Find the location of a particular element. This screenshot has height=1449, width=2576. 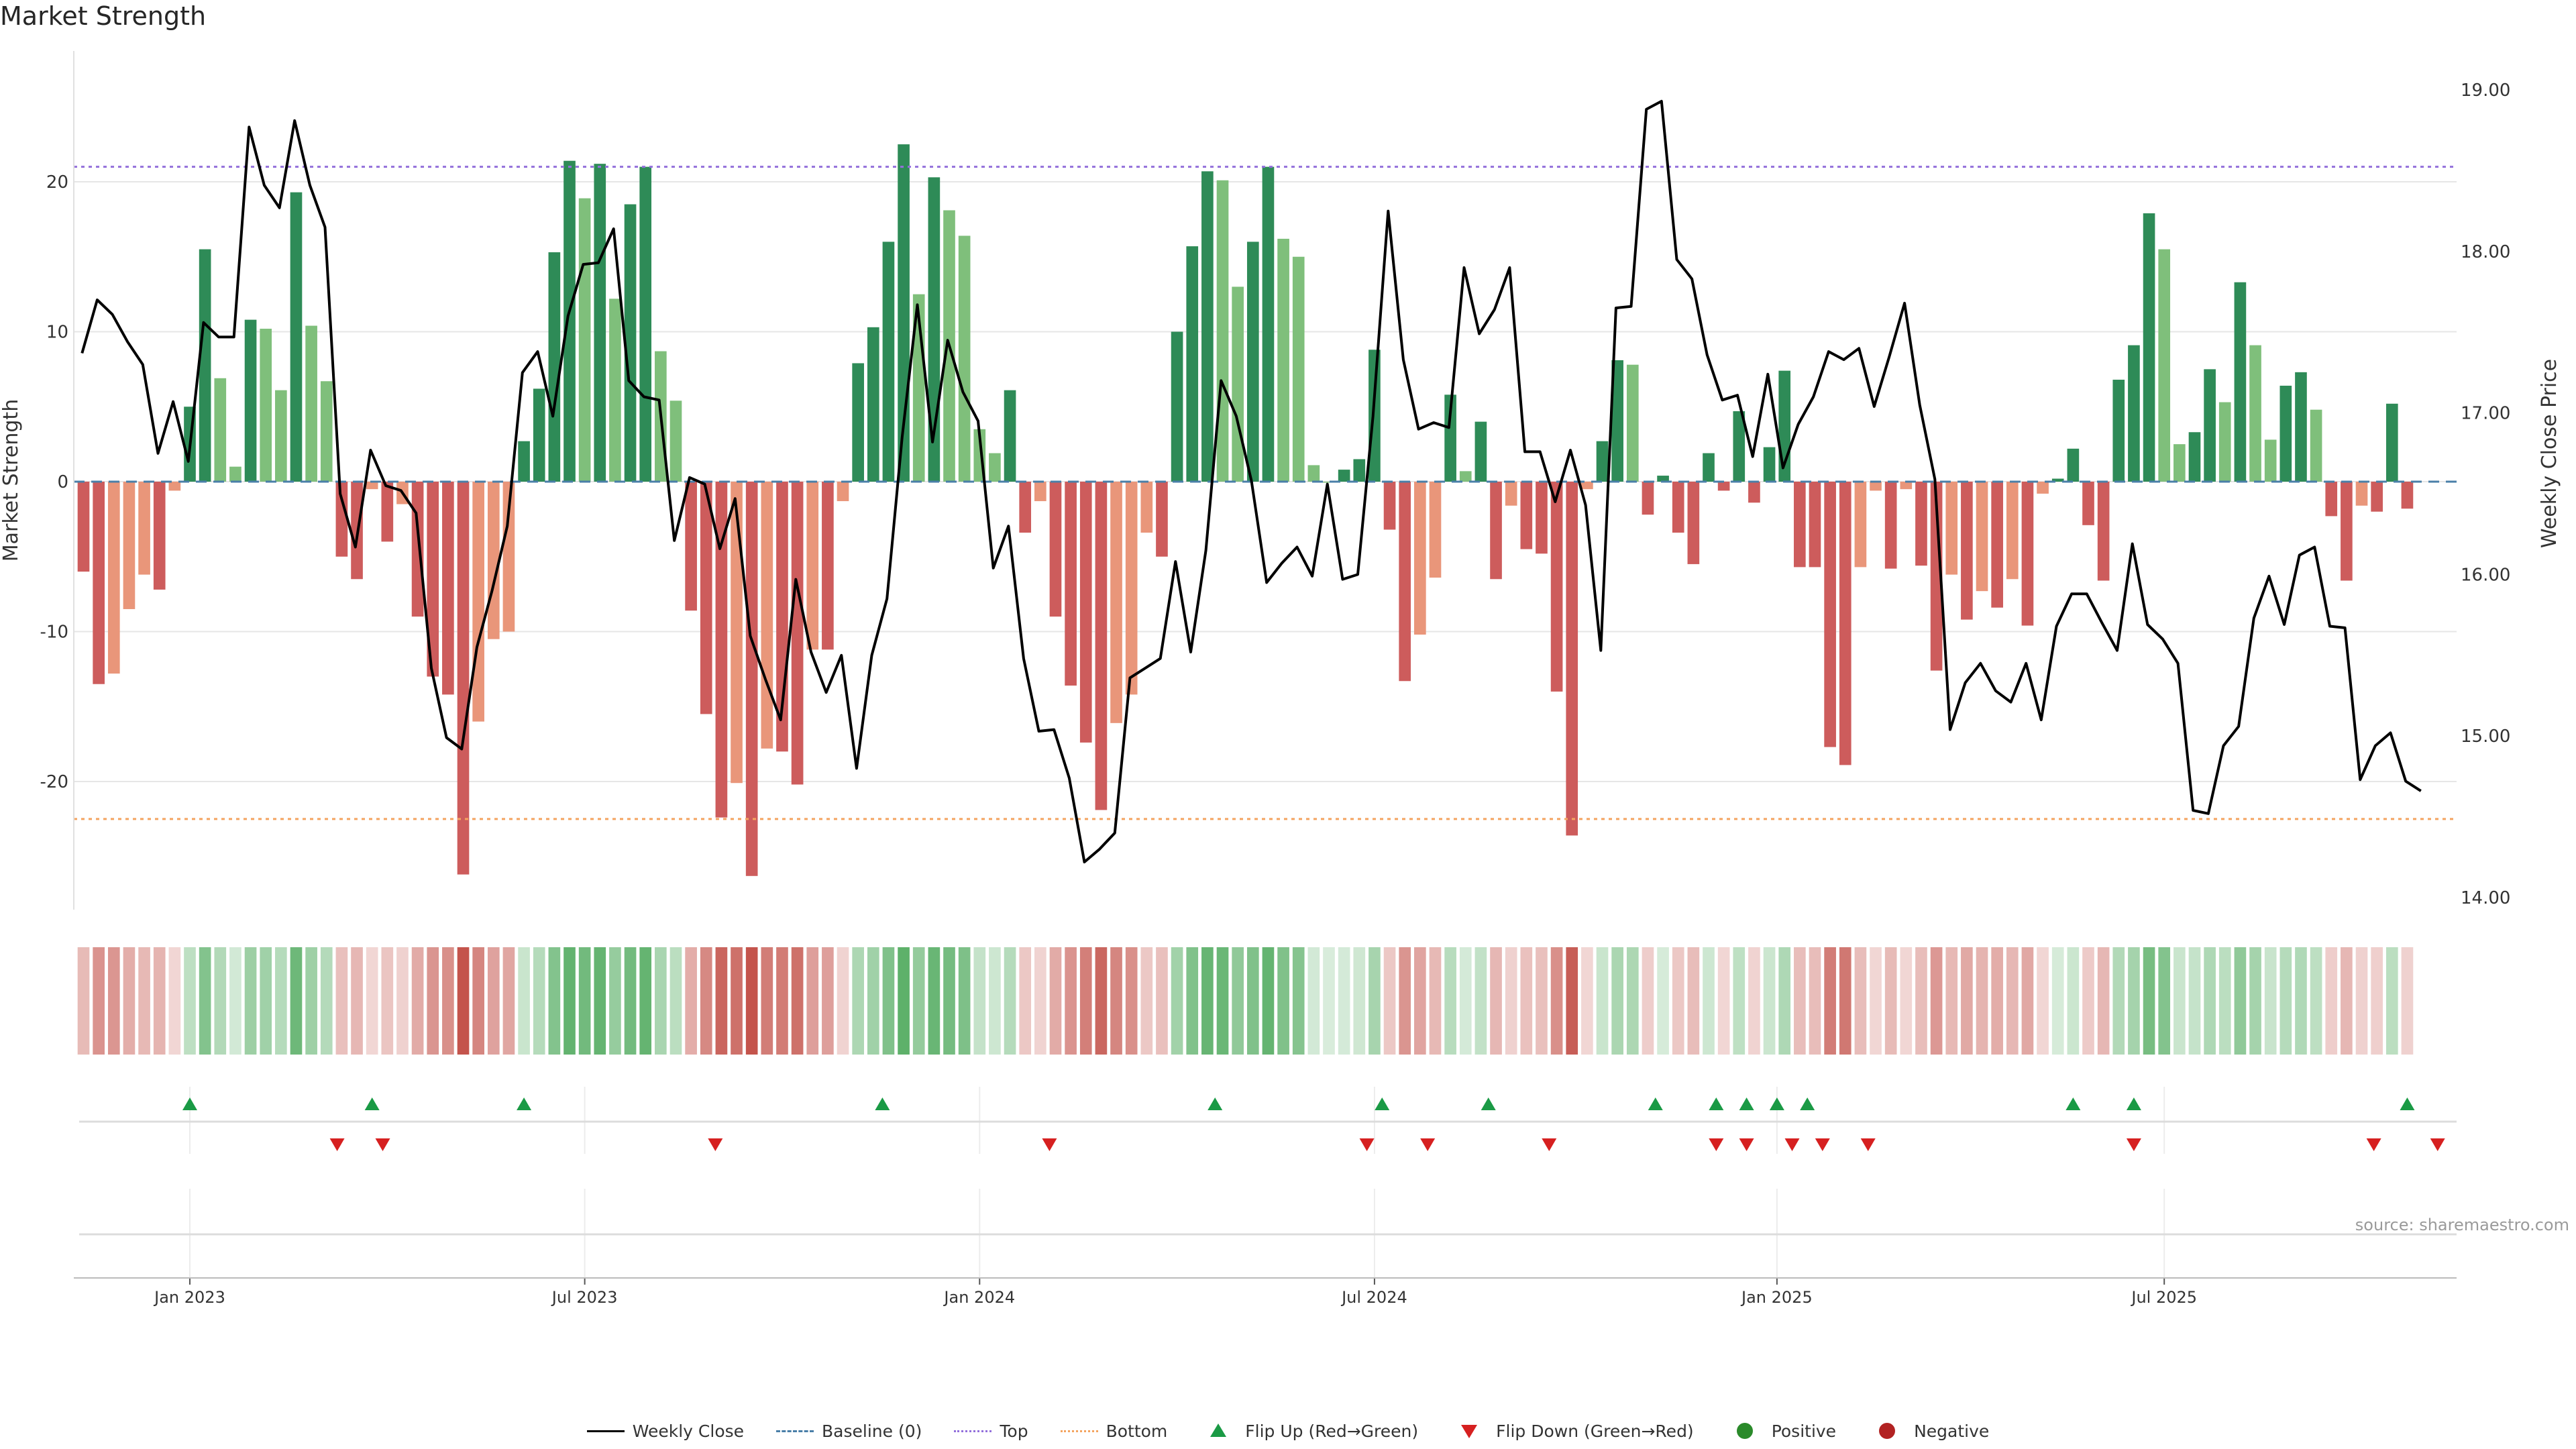

right-axis-label: Weekly Close Price is located at coordinates (2549, 453).